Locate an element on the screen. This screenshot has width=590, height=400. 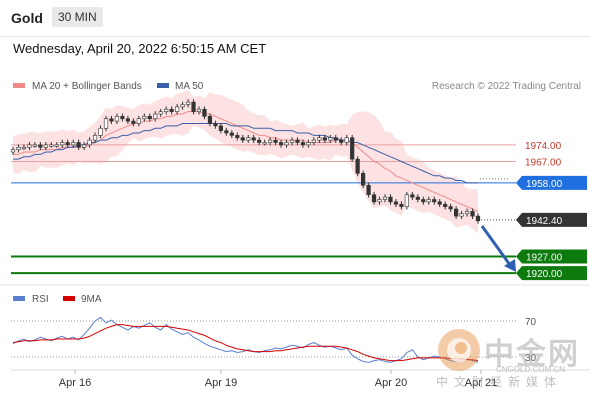
rsi-panel: 70 30 is located at coordinates (274, 340).